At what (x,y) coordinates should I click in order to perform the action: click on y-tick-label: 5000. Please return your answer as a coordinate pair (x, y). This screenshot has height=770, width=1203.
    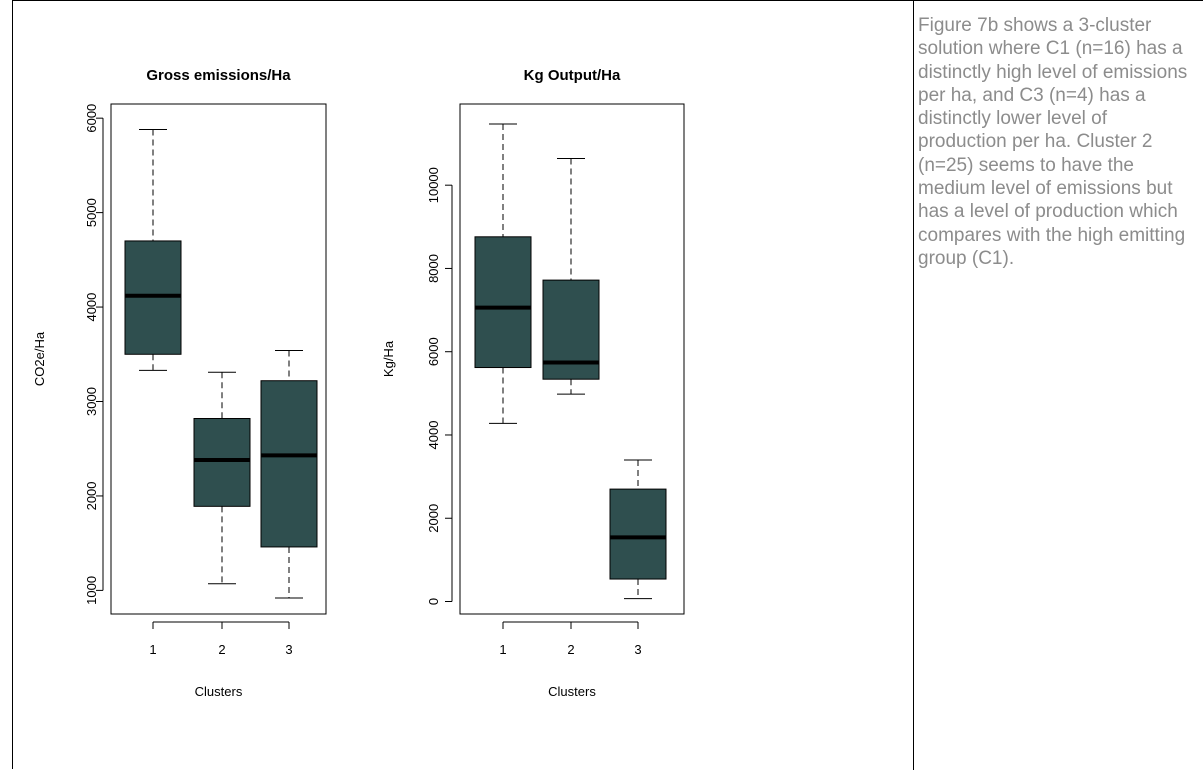
    Looking at the image, I should click on (91, 212).